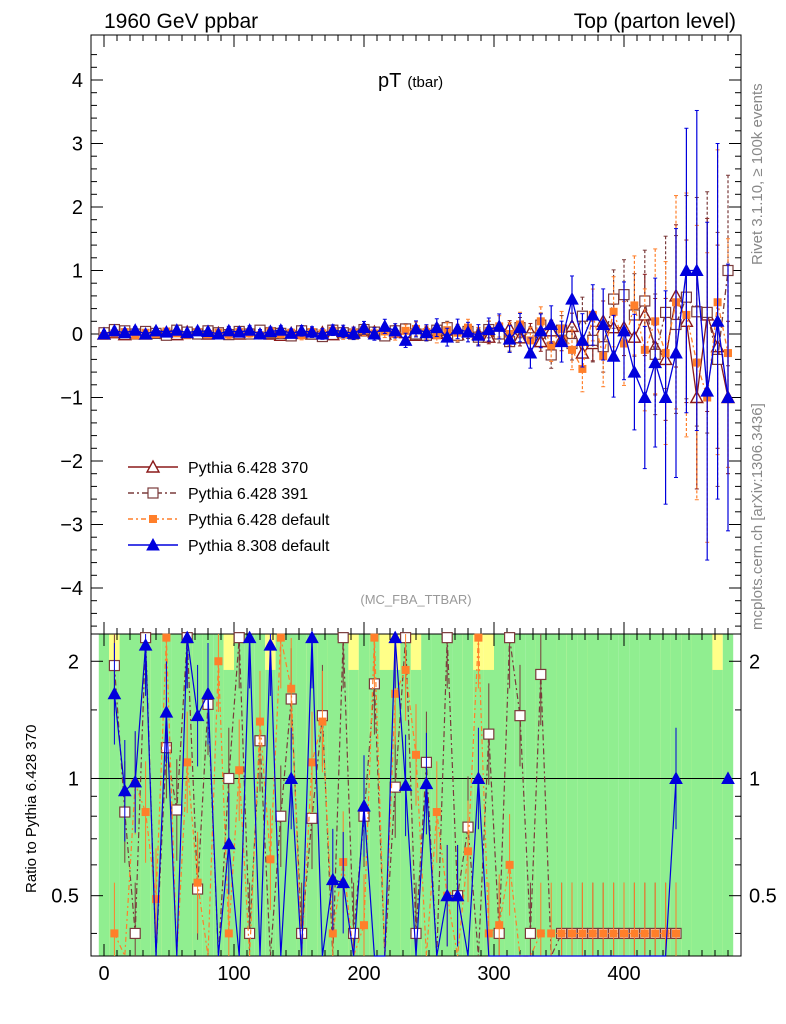 The height and width of the screenshot is (1024, 786). Describe the element at coordinates (754, 662) in the screenshot. I see `ratio-tick-label-right: 2` at that location.